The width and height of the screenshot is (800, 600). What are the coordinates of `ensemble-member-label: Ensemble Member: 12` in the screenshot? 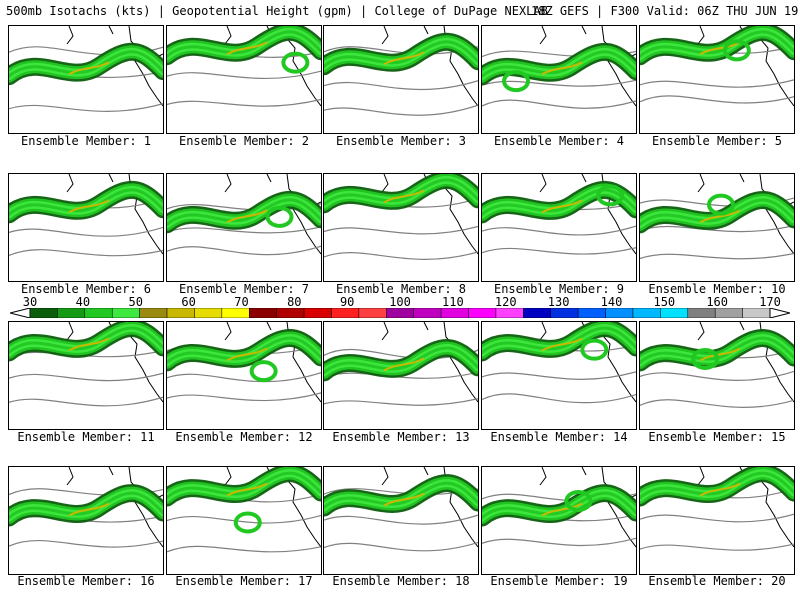 It's located at (244, 437).